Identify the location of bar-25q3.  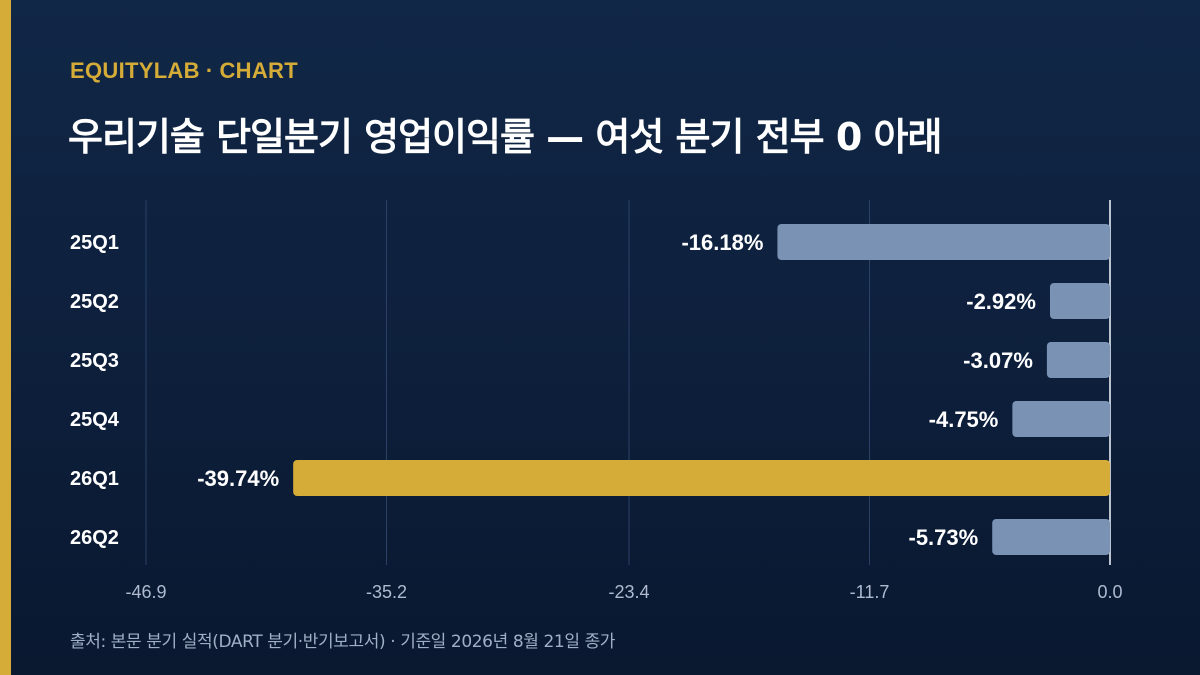
(1078, 360).